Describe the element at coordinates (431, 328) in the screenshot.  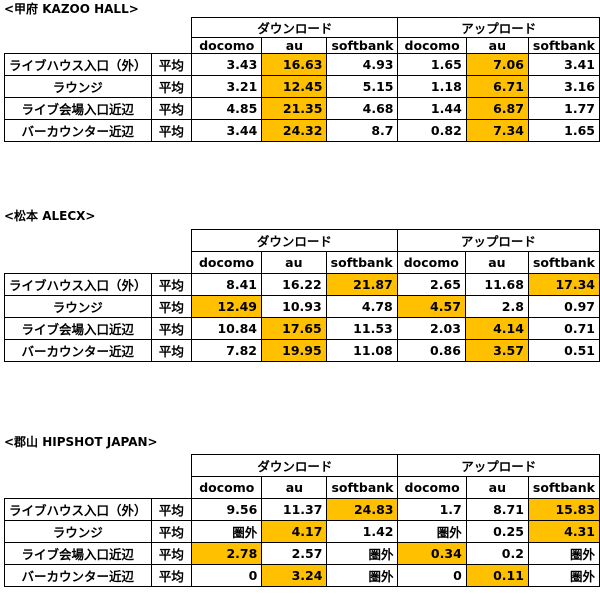
I see `value-cell: 2.03` at that location.